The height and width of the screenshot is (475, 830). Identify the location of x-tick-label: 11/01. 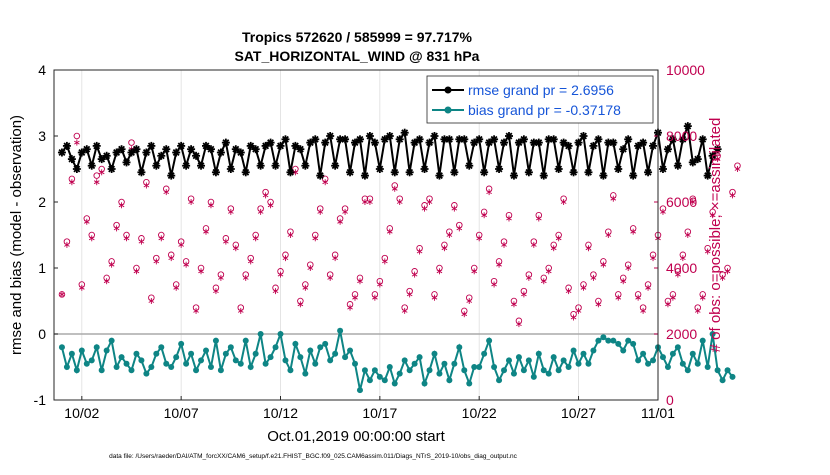
(658, 413).